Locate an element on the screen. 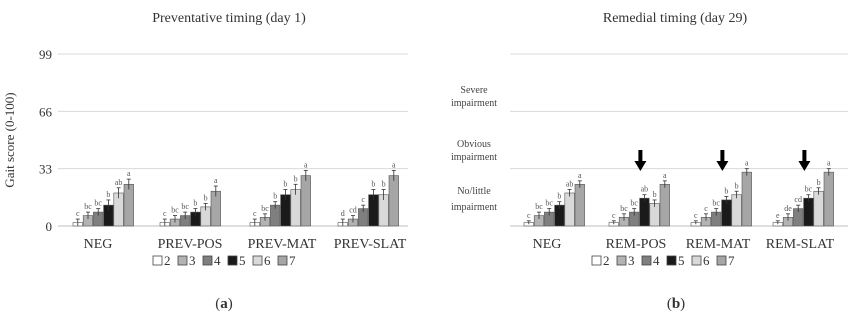 The width and height of the screenshot is (848, 320). y-tick-label: 99 is located at coordinates (45, 54).